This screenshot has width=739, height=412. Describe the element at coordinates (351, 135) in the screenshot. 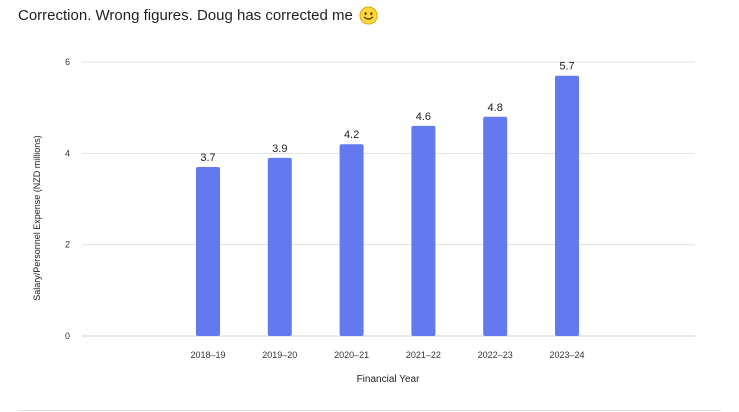

I see `data-label: 4.2` at that location.